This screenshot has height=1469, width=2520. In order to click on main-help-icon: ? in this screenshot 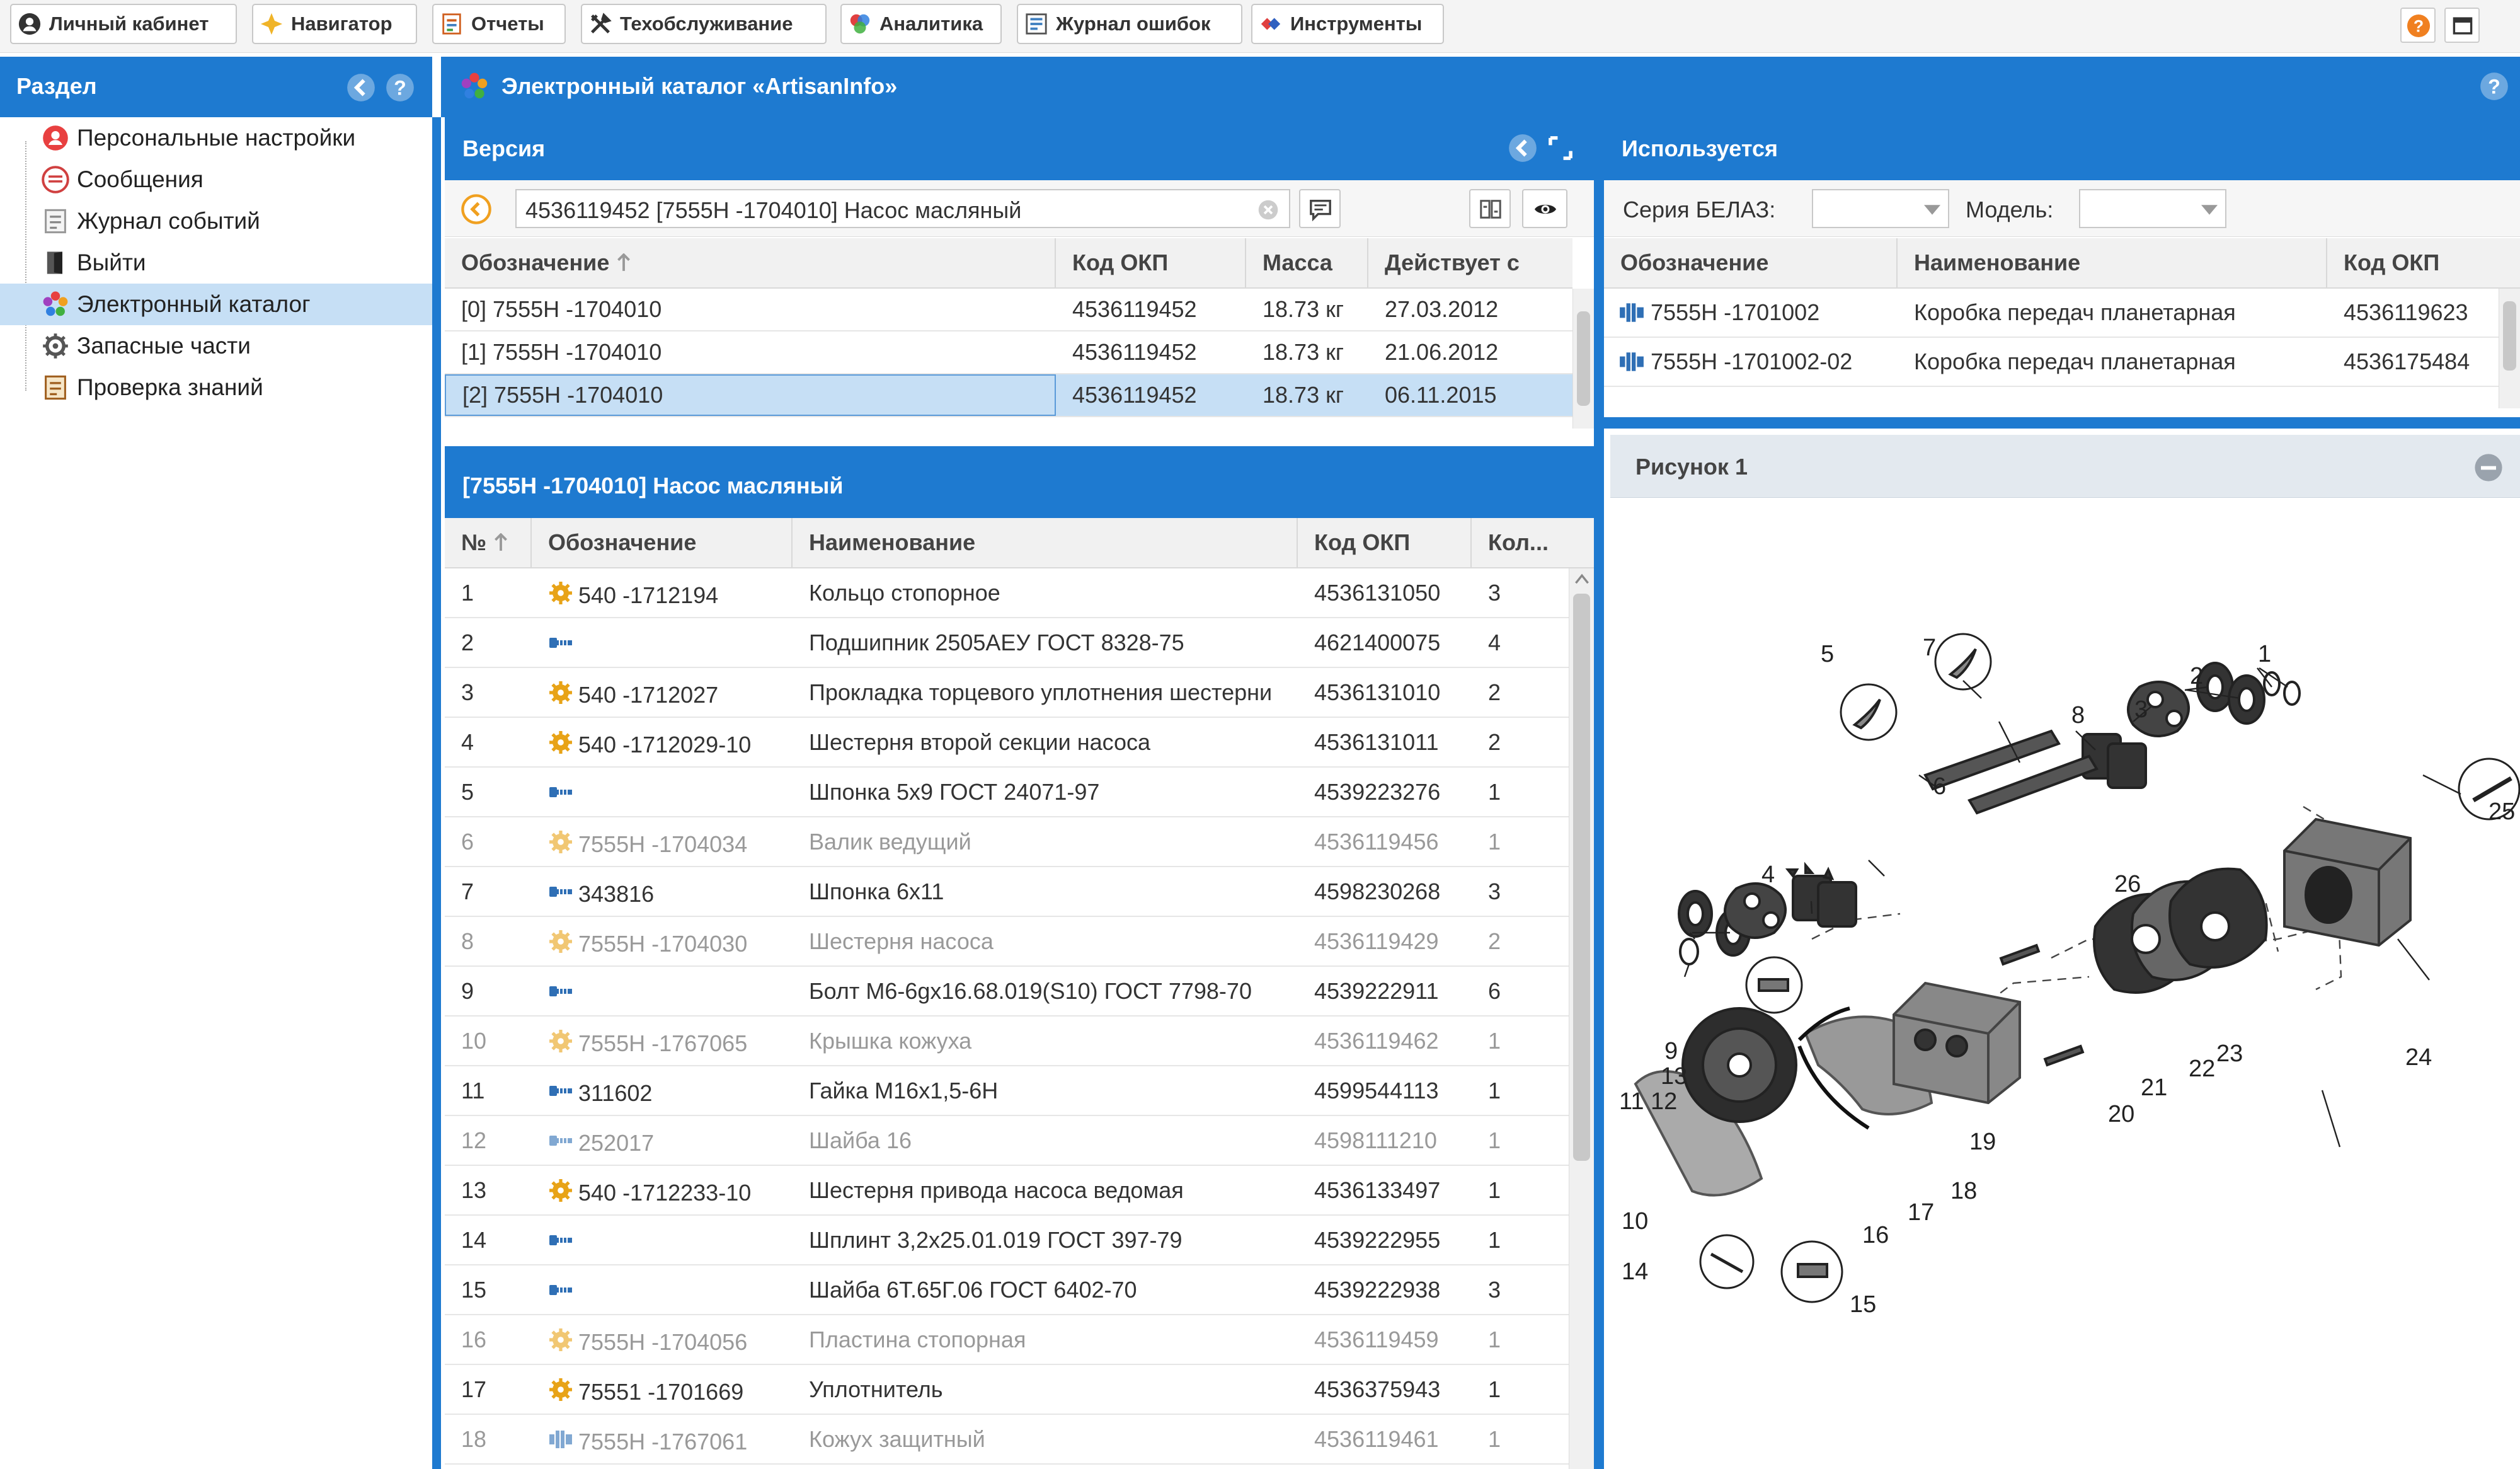, I will do `click(2494, 86)`.